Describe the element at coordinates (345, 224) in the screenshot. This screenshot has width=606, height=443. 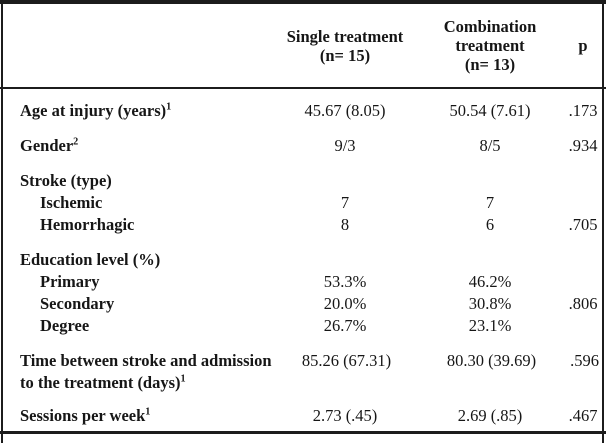
I see `single-treatment-value: 8` at that location.